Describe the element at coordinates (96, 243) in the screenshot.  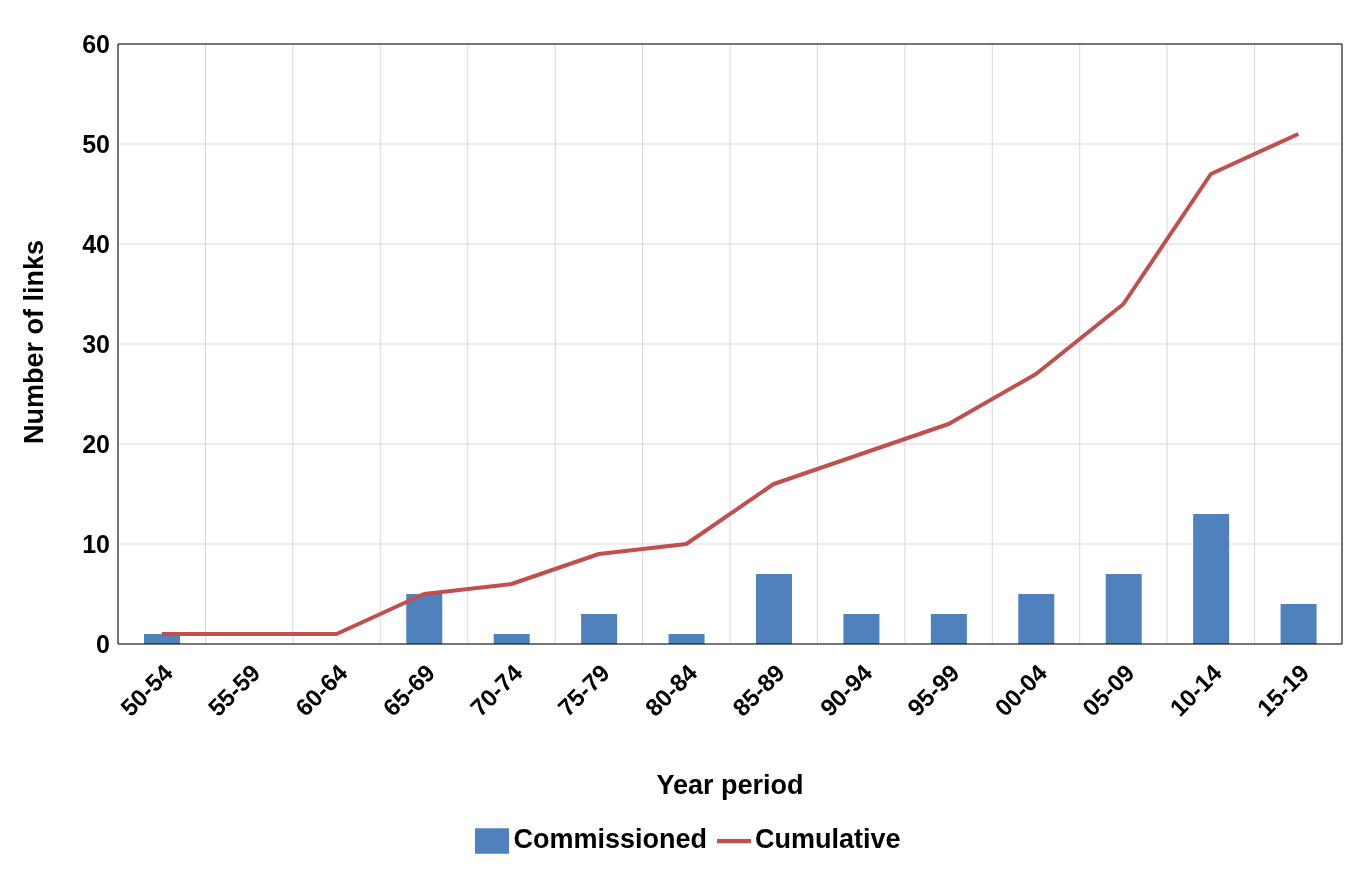
I see `y-tick-label: 40` at that location.